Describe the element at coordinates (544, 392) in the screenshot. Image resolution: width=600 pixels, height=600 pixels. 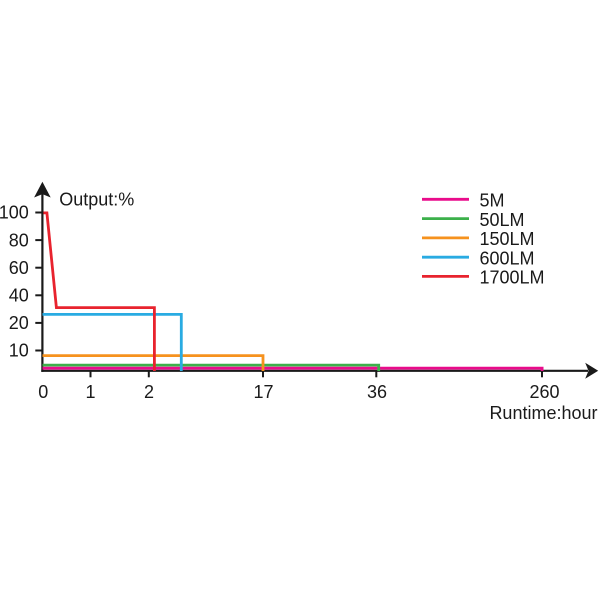
I see `svg-text: 260` at that location.